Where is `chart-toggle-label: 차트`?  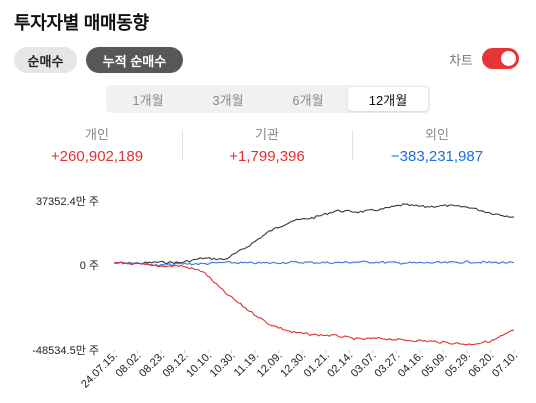
chart-toggle-label: 차트 is located at coordinates (461, 60).